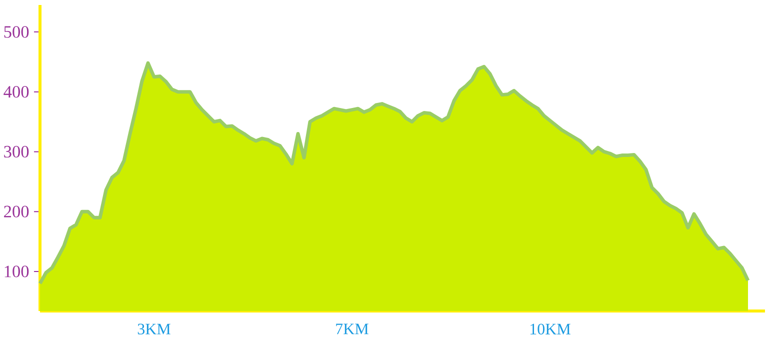 The image size is (769, 350). What do you see at coordinates (16, 212) in the screenshot?
I see `y-tick-label: 200` at bounding box center [16, 212].